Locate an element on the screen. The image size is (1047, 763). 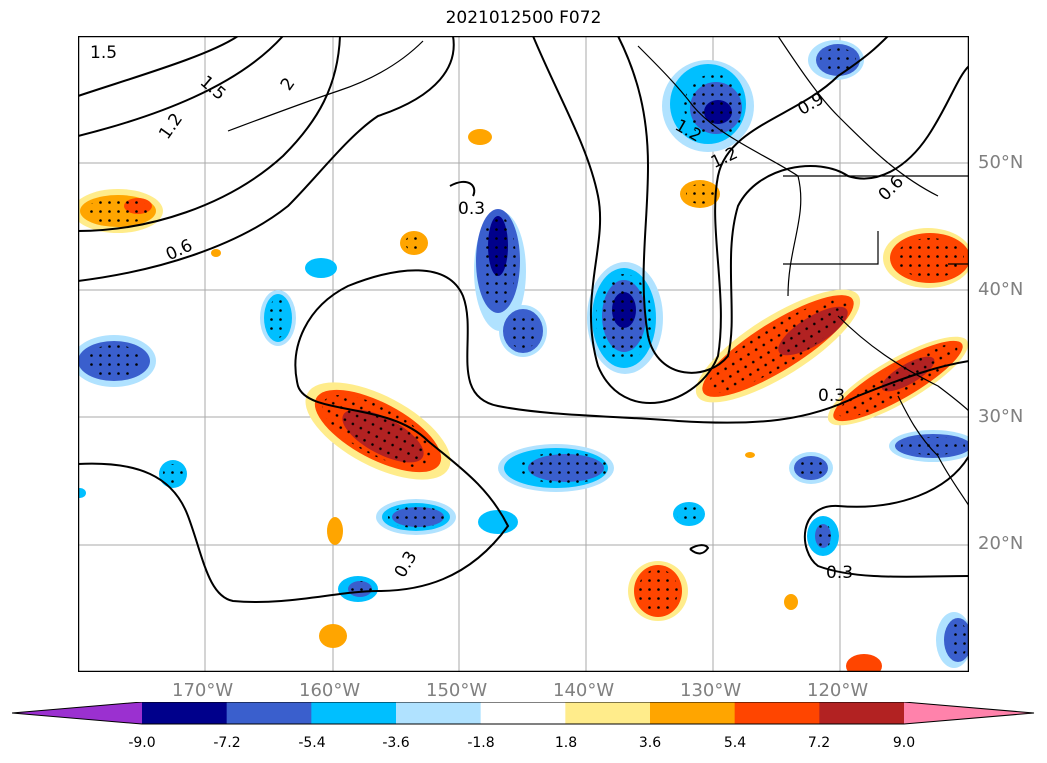
colorbar is located at coordinates (523, 713).